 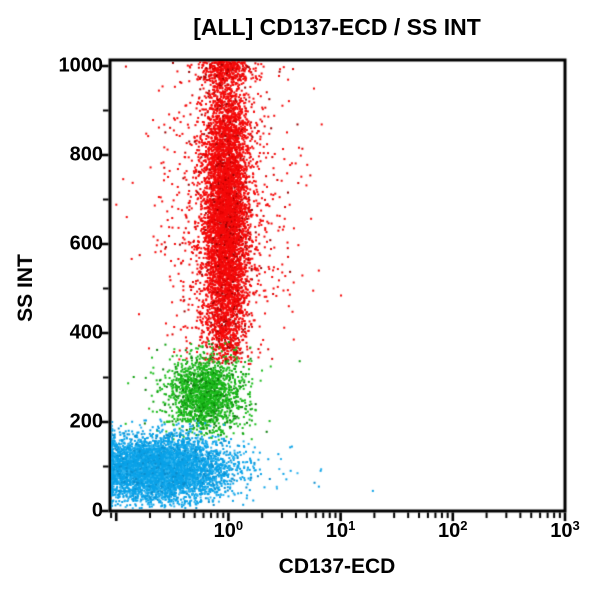 I want to click on y-axis-label: SS INT, so click(x=25, y=288).